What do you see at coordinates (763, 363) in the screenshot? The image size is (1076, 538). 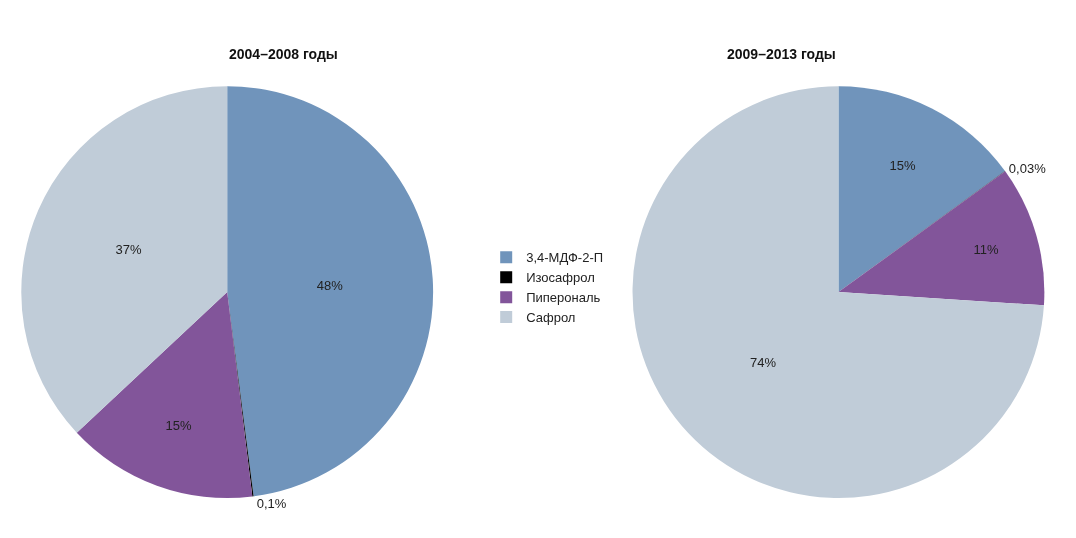 I see `data-label: 74%` at bounding box center [763, 363].